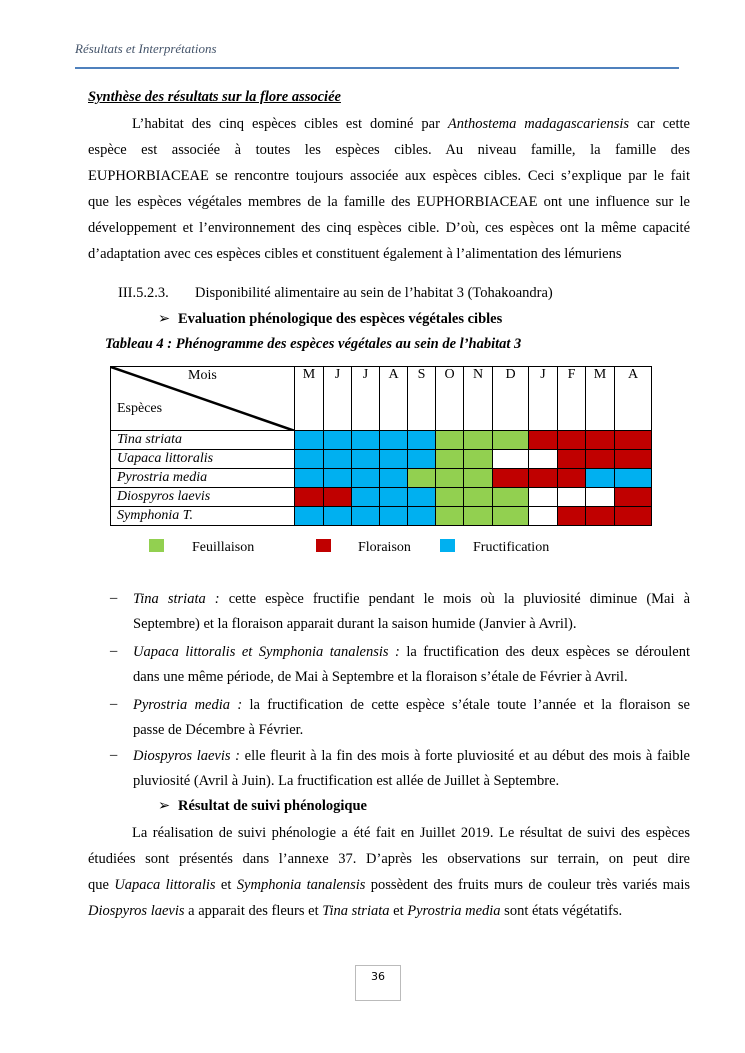  Describe the element at coordinates (143, 293) in the screenshot. I see `subsection-number: III.5.2.3.` at that location.